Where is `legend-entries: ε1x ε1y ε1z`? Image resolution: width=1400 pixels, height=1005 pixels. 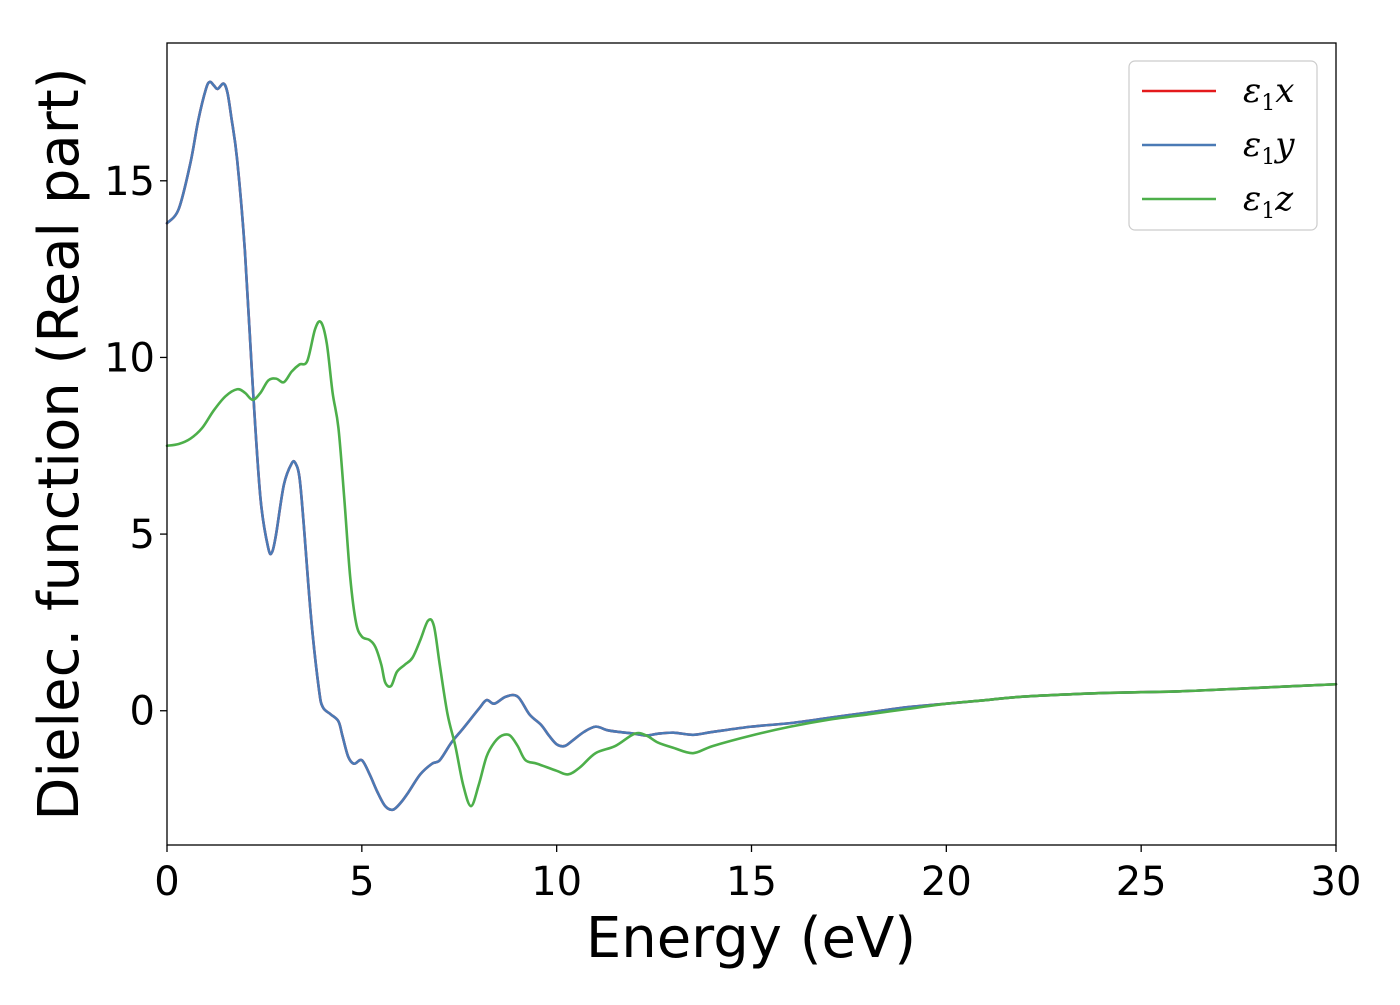
legend-entries: ε1x ε1y ε1z is located at coordinates (1218, 147).